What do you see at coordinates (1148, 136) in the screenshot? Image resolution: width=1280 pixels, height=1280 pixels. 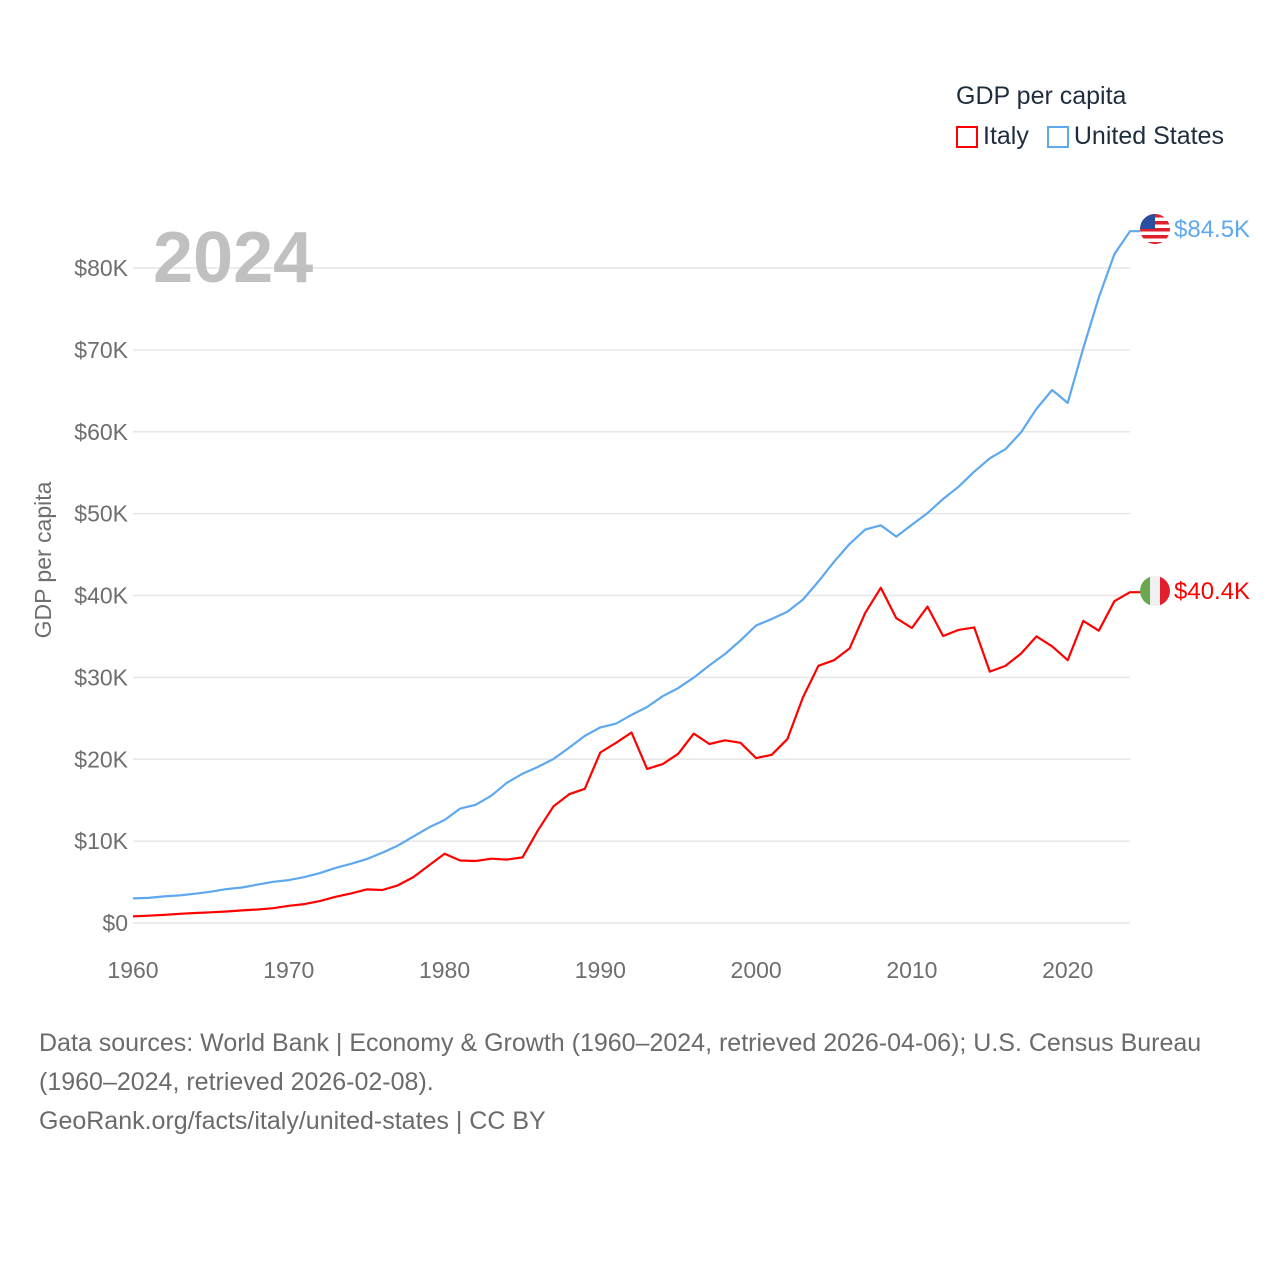 I see `legend-label: United States` at bounding box center [1148, 136].